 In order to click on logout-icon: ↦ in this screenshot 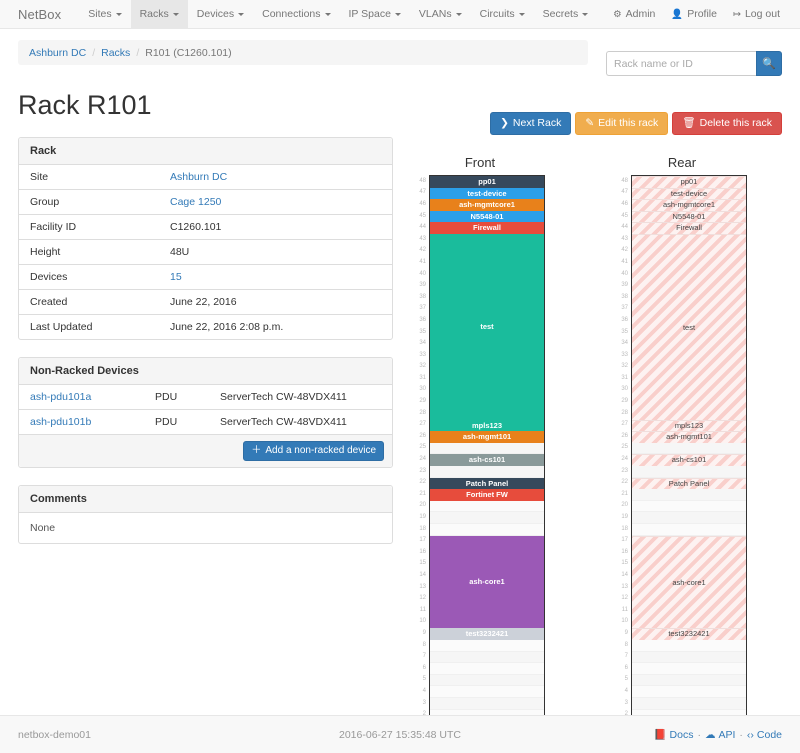, I will do `click(736, 14)`.